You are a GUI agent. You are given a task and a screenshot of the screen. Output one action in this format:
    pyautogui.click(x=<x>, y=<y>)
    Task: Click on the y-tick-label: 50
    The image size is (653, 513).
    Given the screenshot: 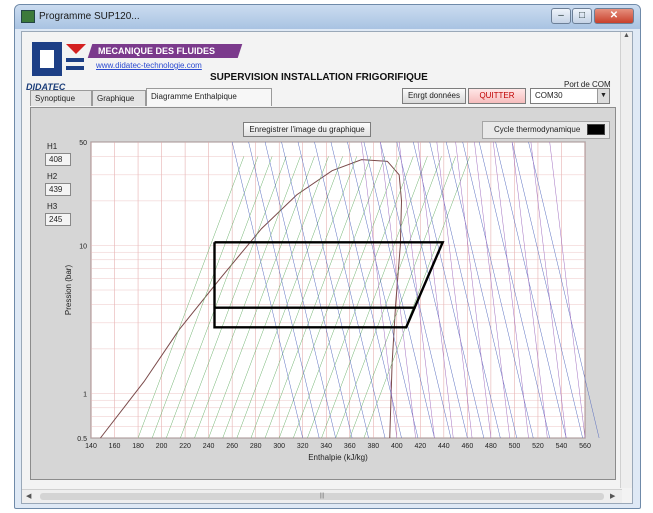 What is the action you would take?
    pyautogui.click(x=83, y=143)
    